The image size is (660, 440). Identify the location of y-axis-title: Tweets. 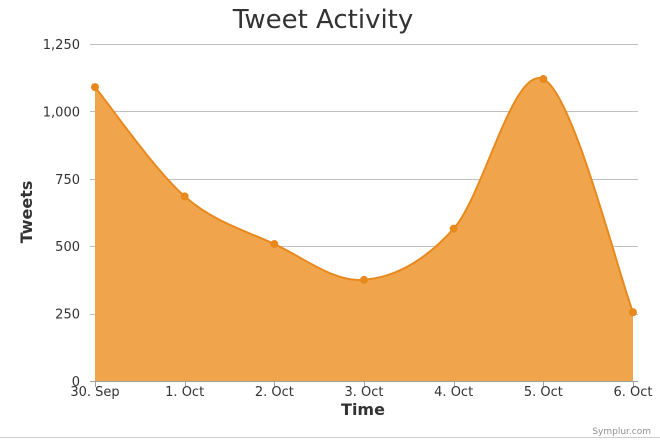
(26, 212).